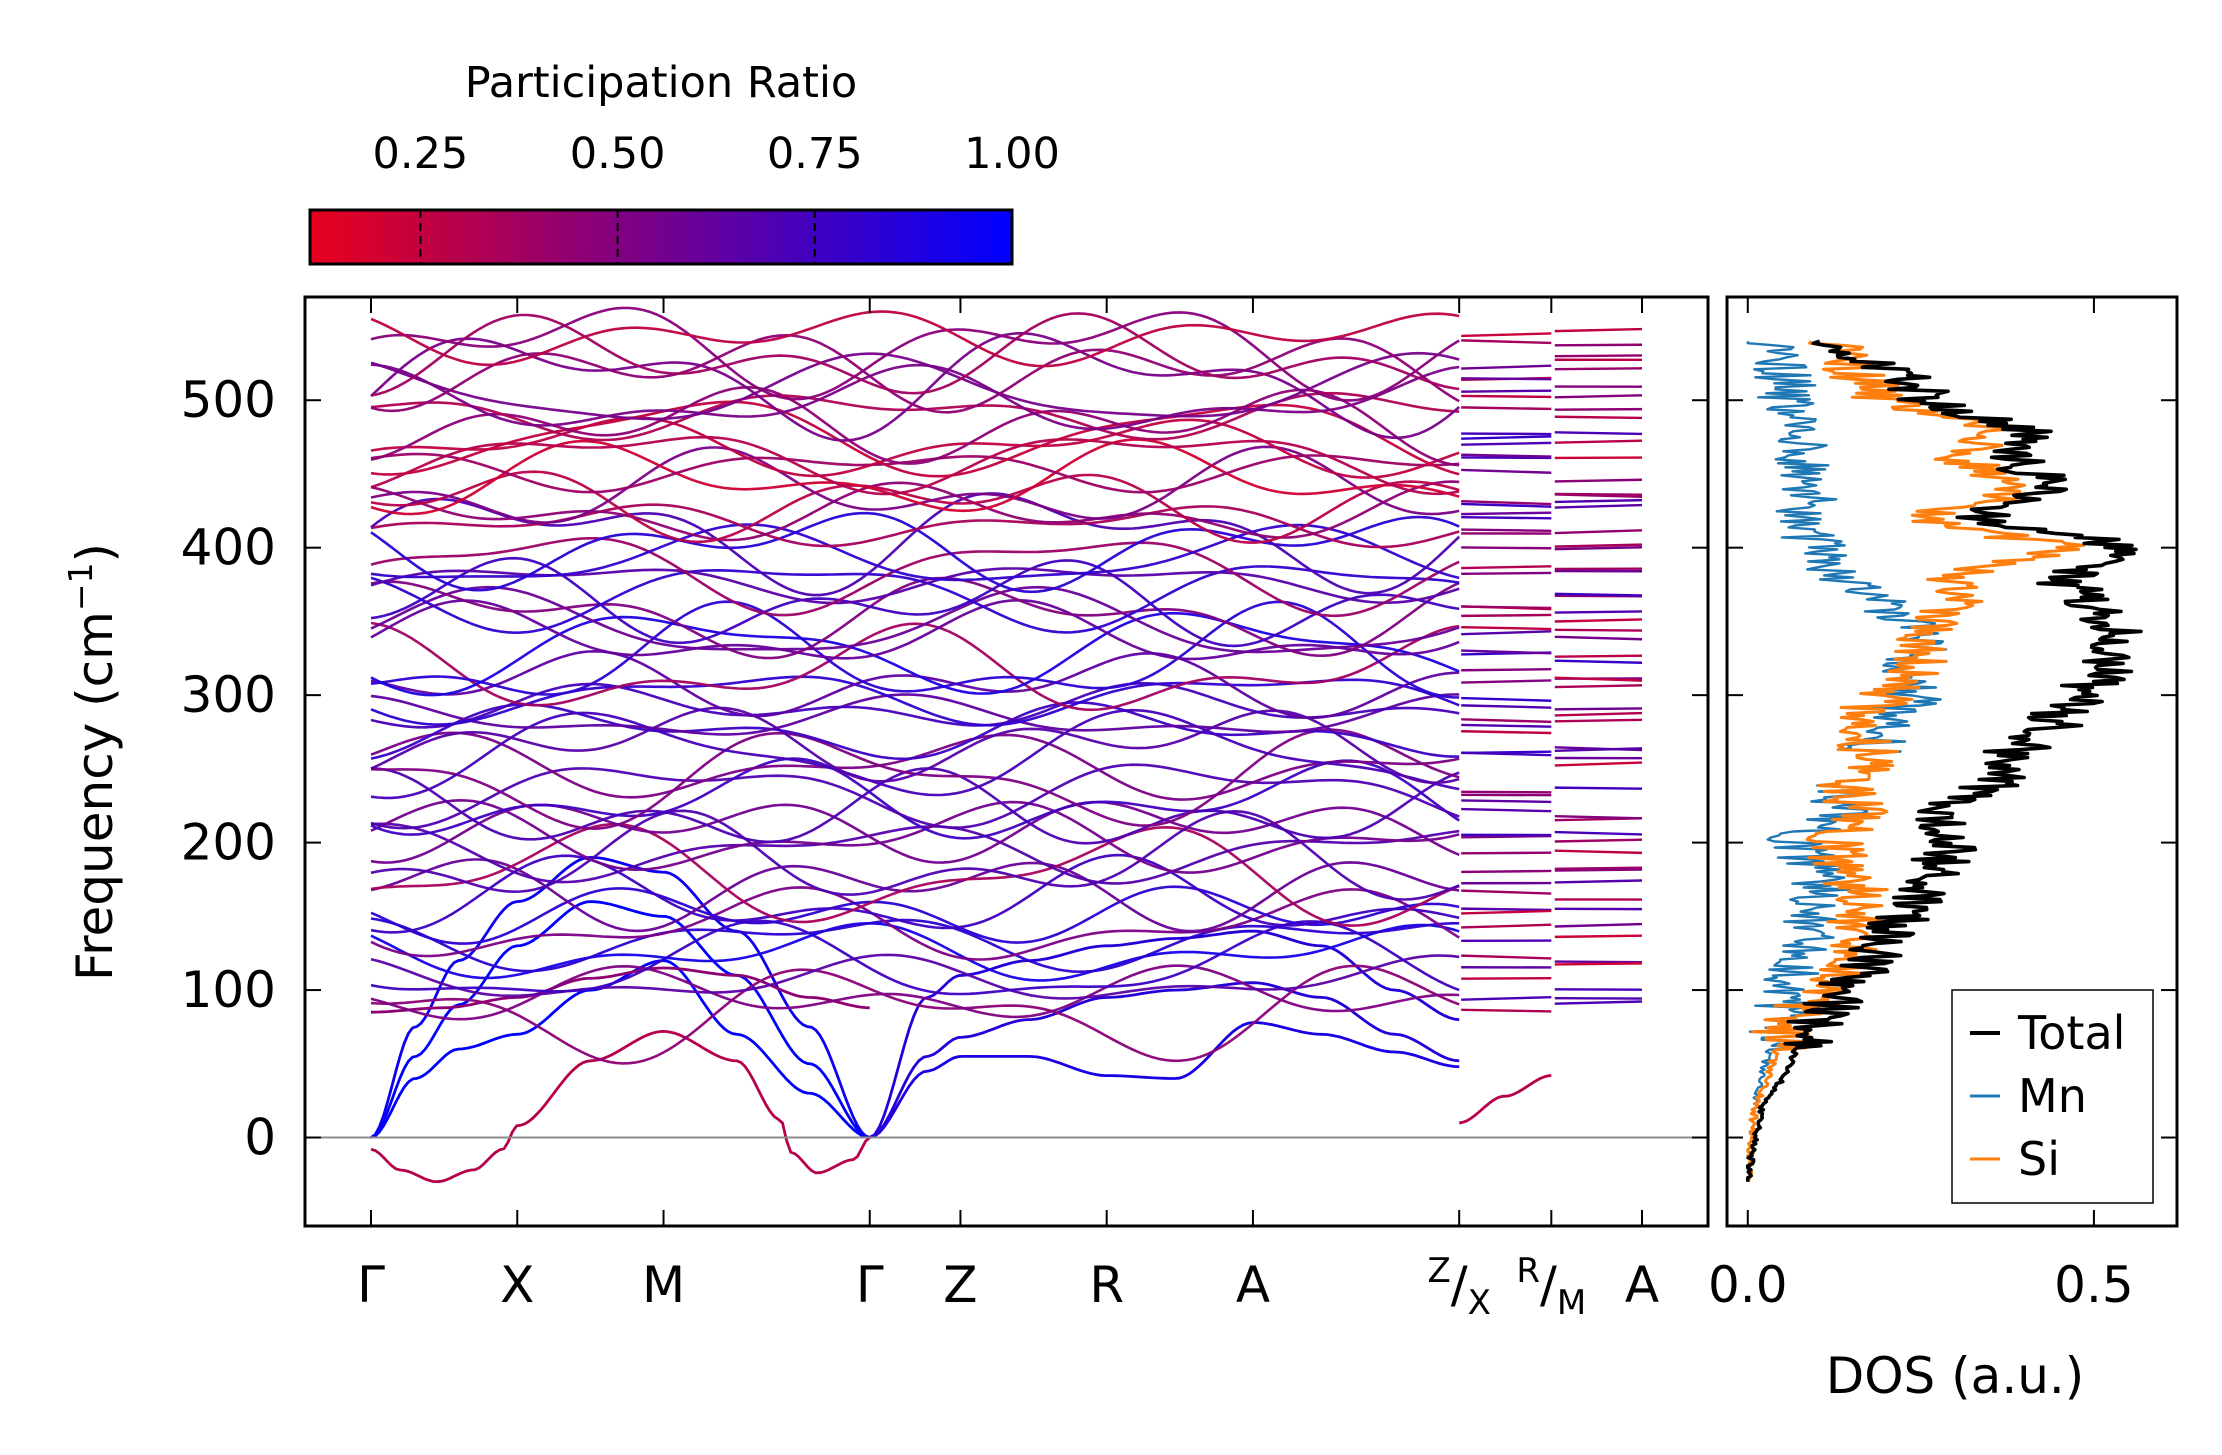 This screenshot has height=1455, width=2222. What do you see at coordinates (1106, 1285) in the screenshot?
I see `k-point-label: R` at bounding box center [1106, 1285].